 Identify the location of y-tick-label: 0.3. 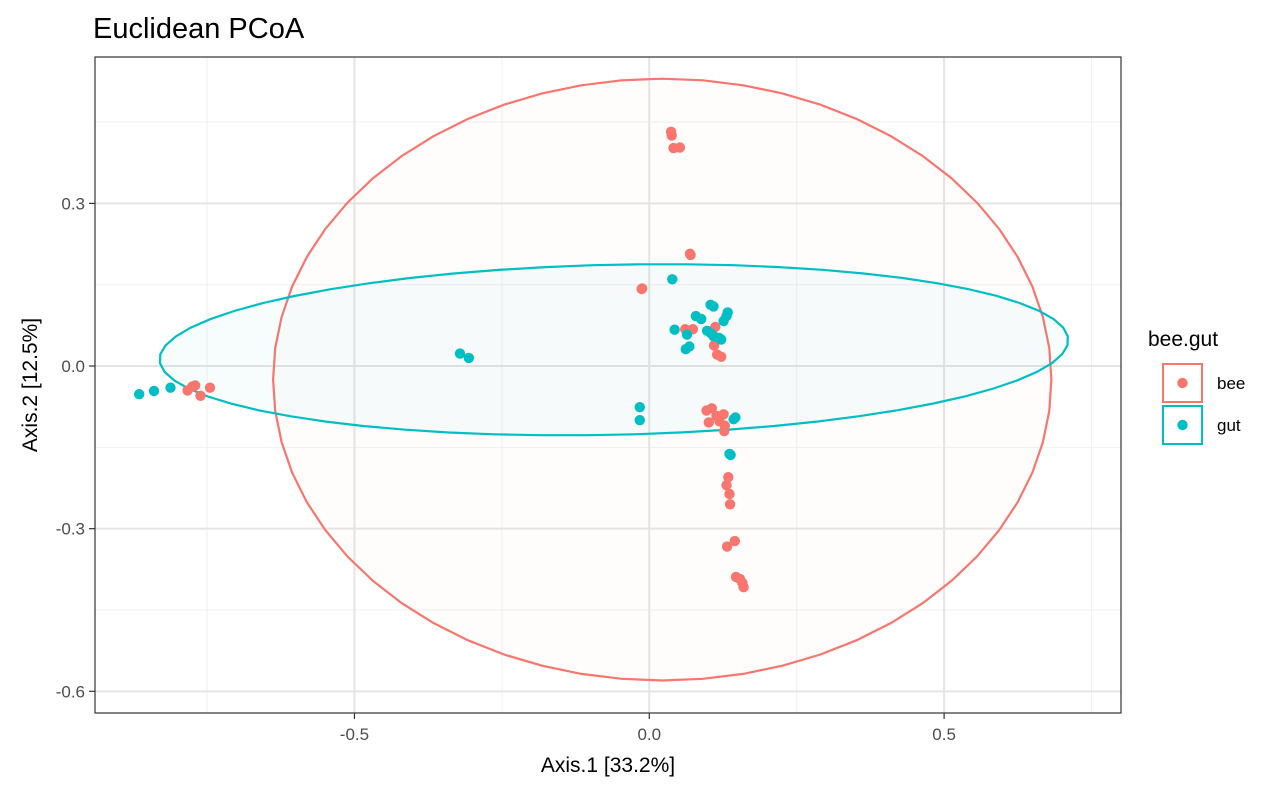
(73, 203).